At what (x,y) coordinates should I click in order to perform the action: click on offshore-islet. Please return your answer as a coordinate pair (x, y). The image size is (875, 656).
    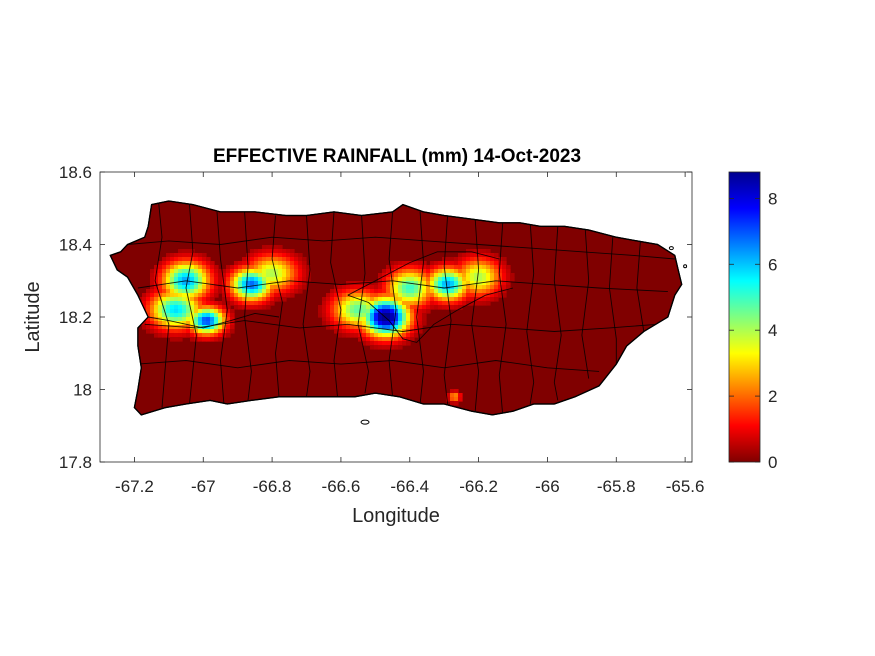
    Looking at the image, I should click on (685, 266).